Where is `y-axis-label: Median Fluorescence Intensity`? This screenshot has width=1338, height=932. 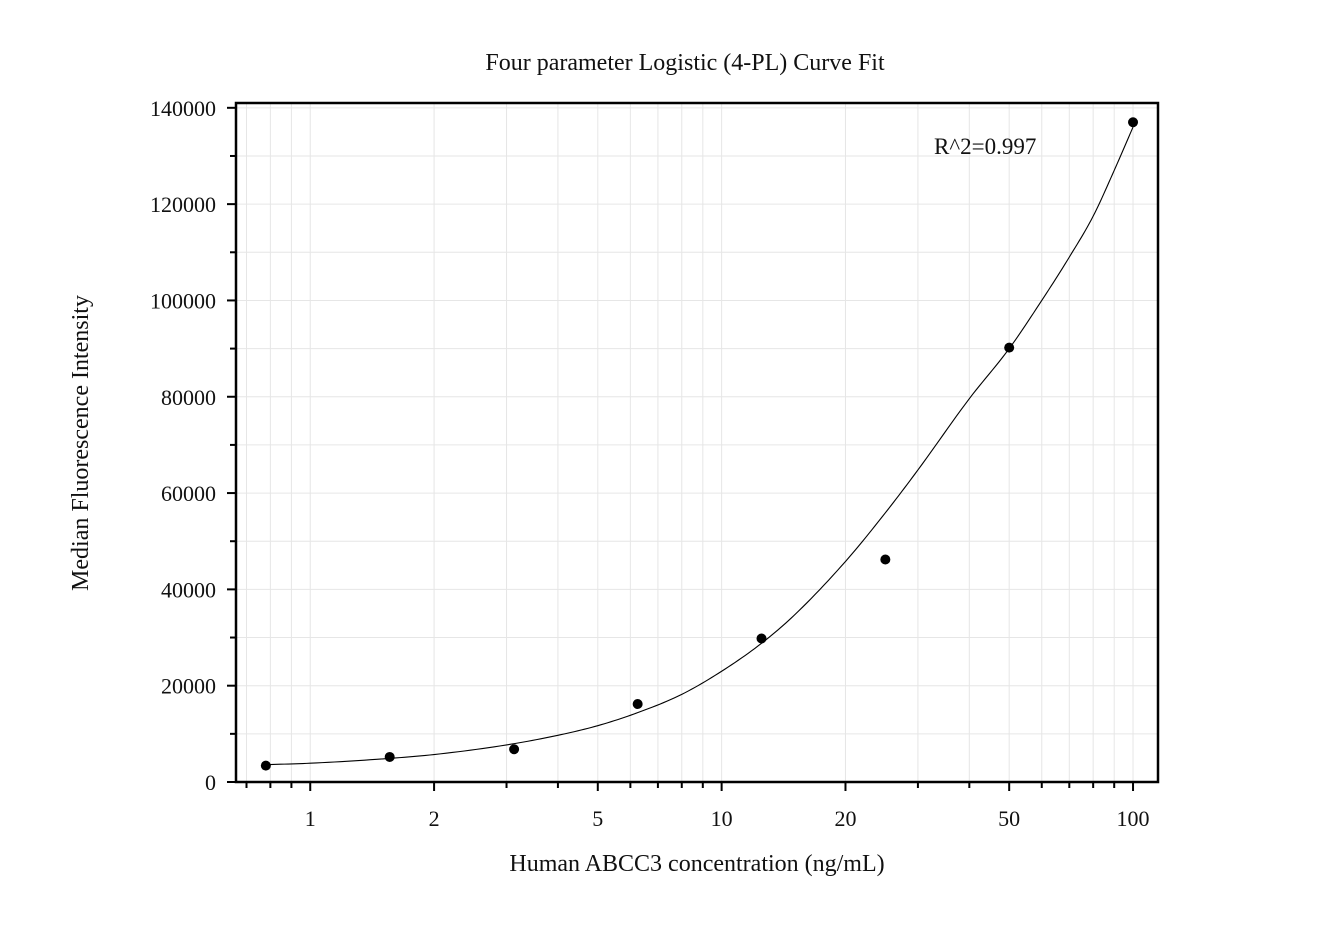 y-axis-label: Median Fluorescence Intensity is located at coordinates (81, 443).